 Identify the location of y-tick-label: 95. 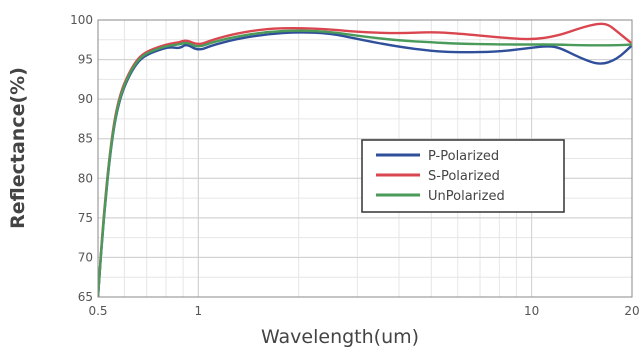
(85, 60).